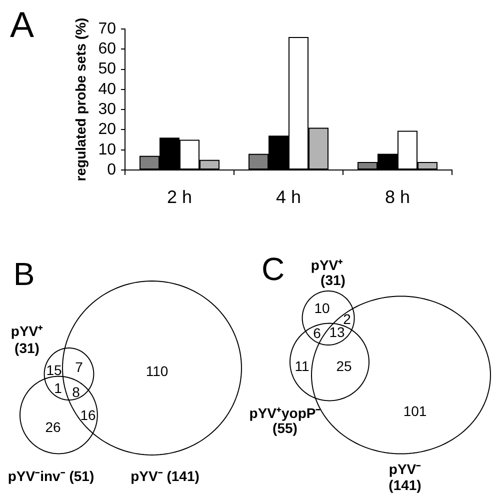 The width and height of the screenshot is (500, 501). I want to click on y-tick-label: 60, so click(107, 49).